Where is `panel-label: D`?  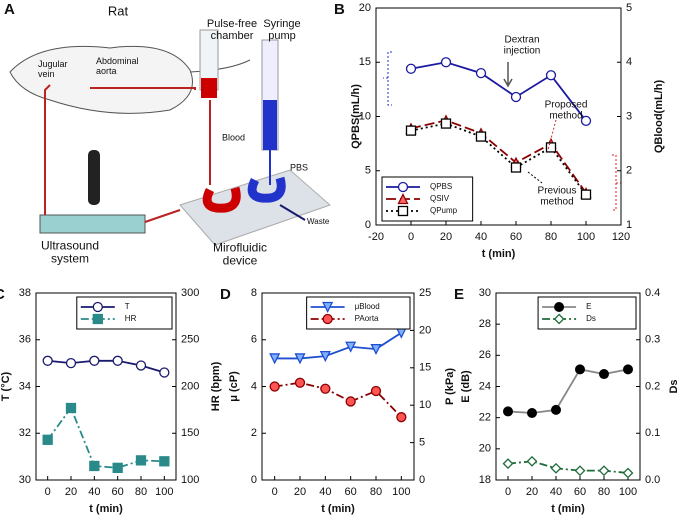
panel-label: D is located at coordinates (225, 294).